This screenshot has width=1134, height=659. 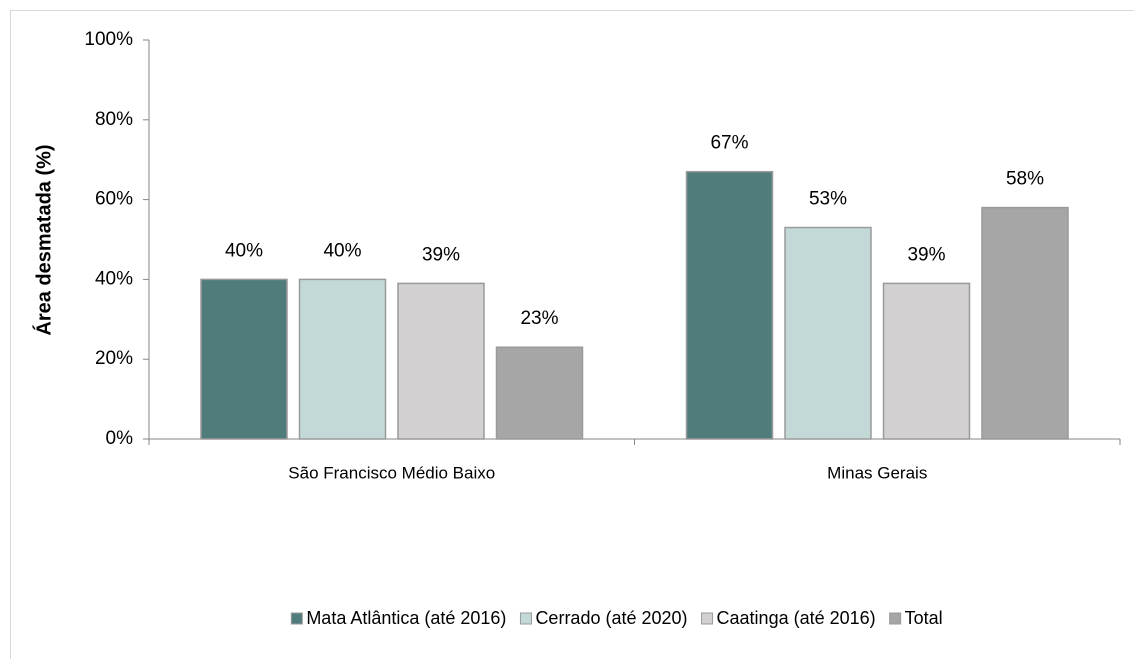 I want to click on y-axis-label: Área desmatada (%), so click(x=43, y=239).